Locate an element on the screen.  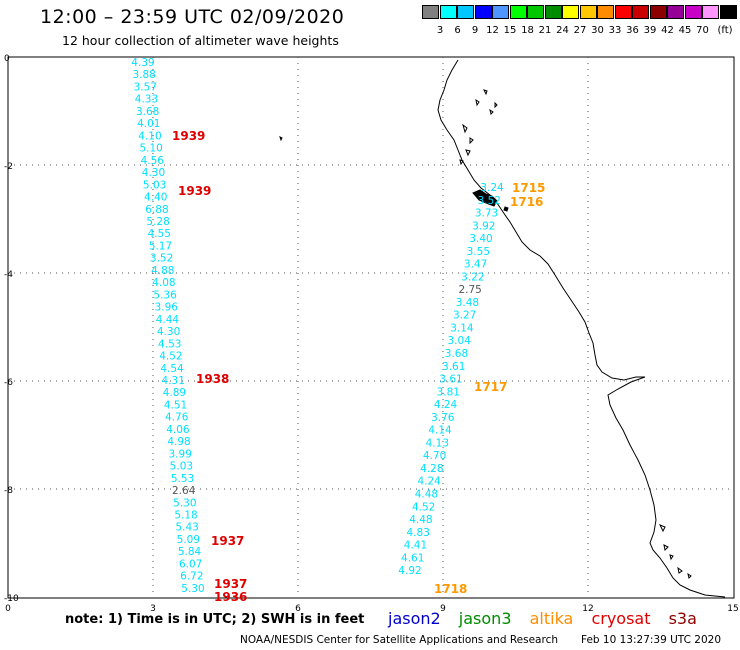
scale-label: 9 is located at coordinates (475, 30).